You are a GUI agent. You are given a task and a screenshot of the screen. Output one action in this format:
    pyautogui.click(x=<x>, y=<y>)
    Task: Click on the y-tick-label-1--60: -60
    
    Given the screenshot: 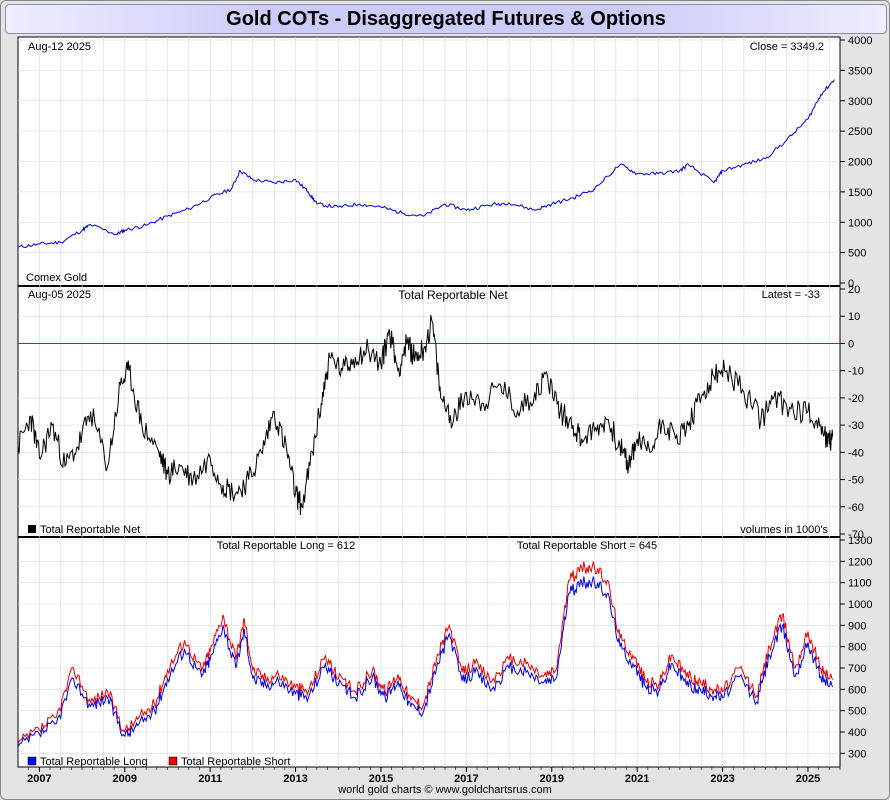 What is the action you would take?
    pyautogui.click(x=856, y=508)
    